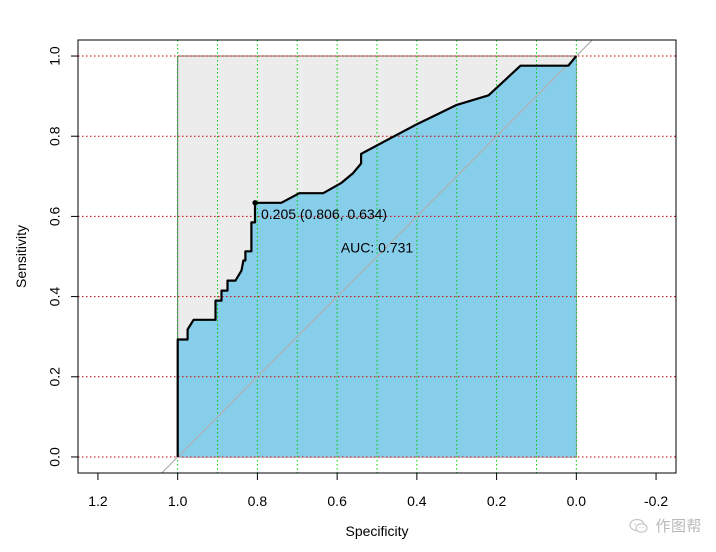 Image resolution: width=716 pixels, height=552 pixels. What do you see at coordinates (324, 214) in the screenshot?
I see `best-threshold-label: 0.205 (0.806, 0.634)` at bounding box center [324, 214].